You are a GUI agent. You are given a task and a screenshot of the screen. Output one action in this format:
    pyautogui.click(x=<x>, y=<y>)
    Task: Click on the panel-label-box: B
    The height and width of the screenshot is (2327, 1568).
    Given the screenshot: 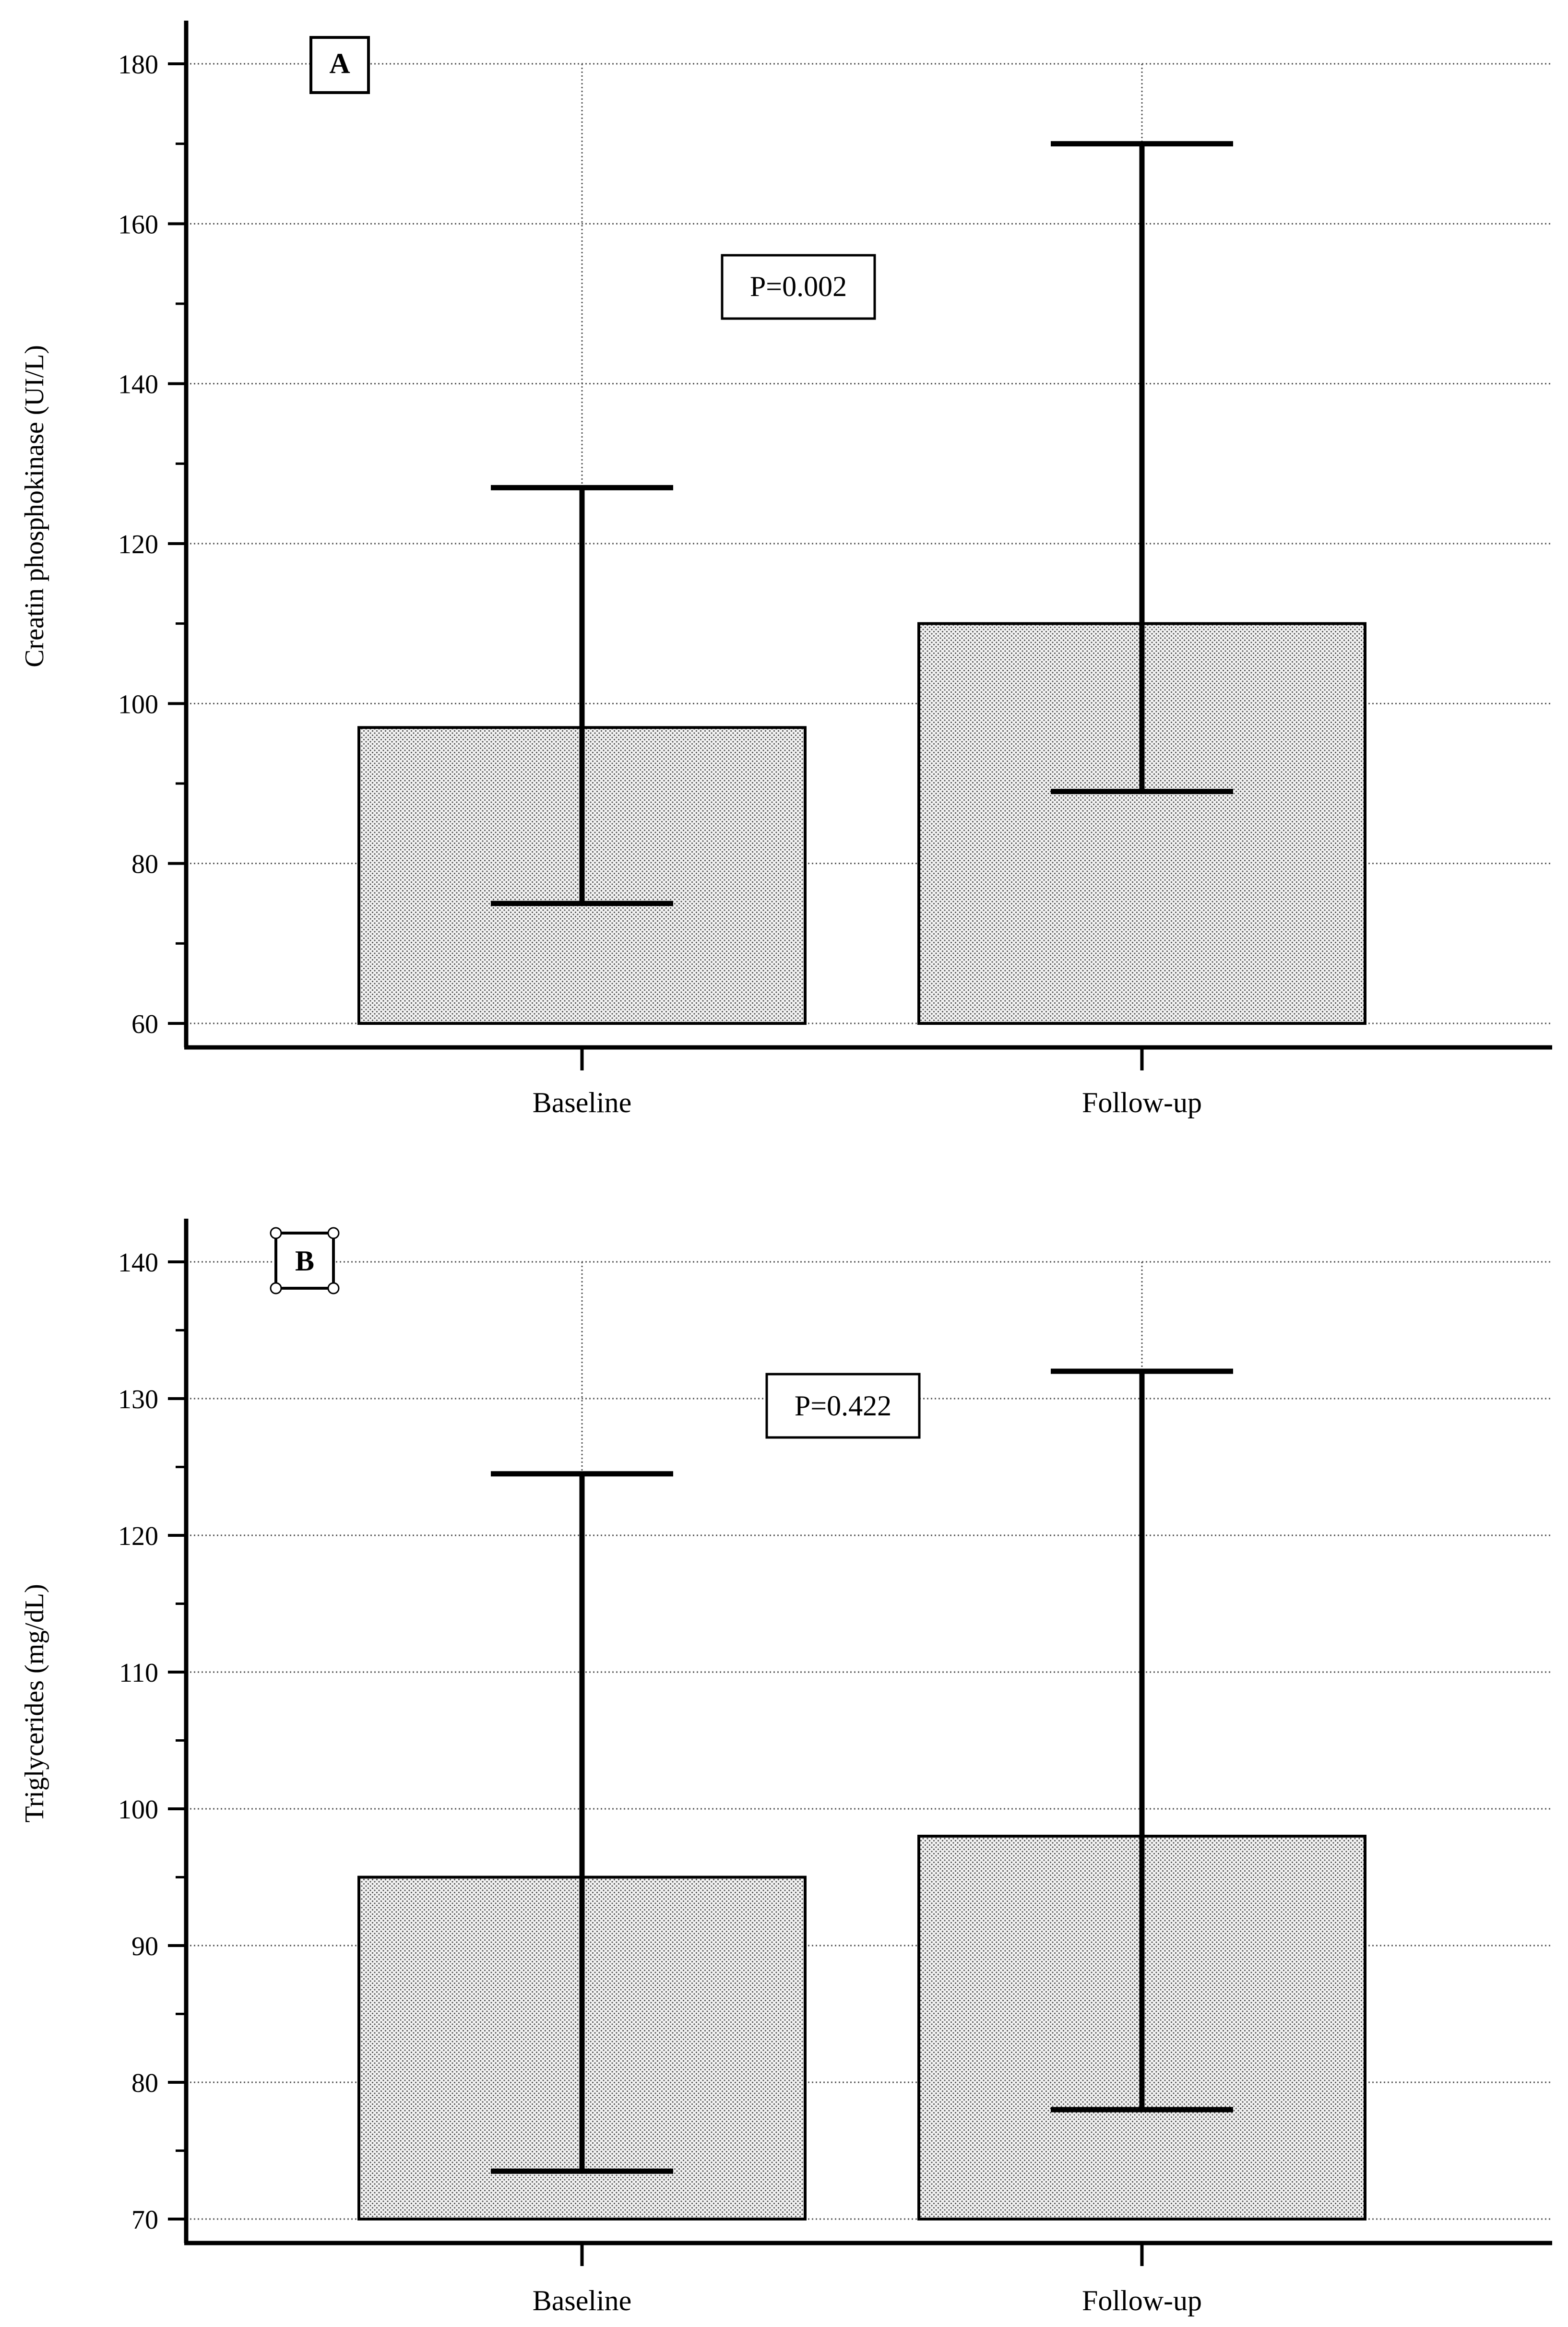 What is the action you would take?
    pyautogui.click(x=305, y=1260)
    